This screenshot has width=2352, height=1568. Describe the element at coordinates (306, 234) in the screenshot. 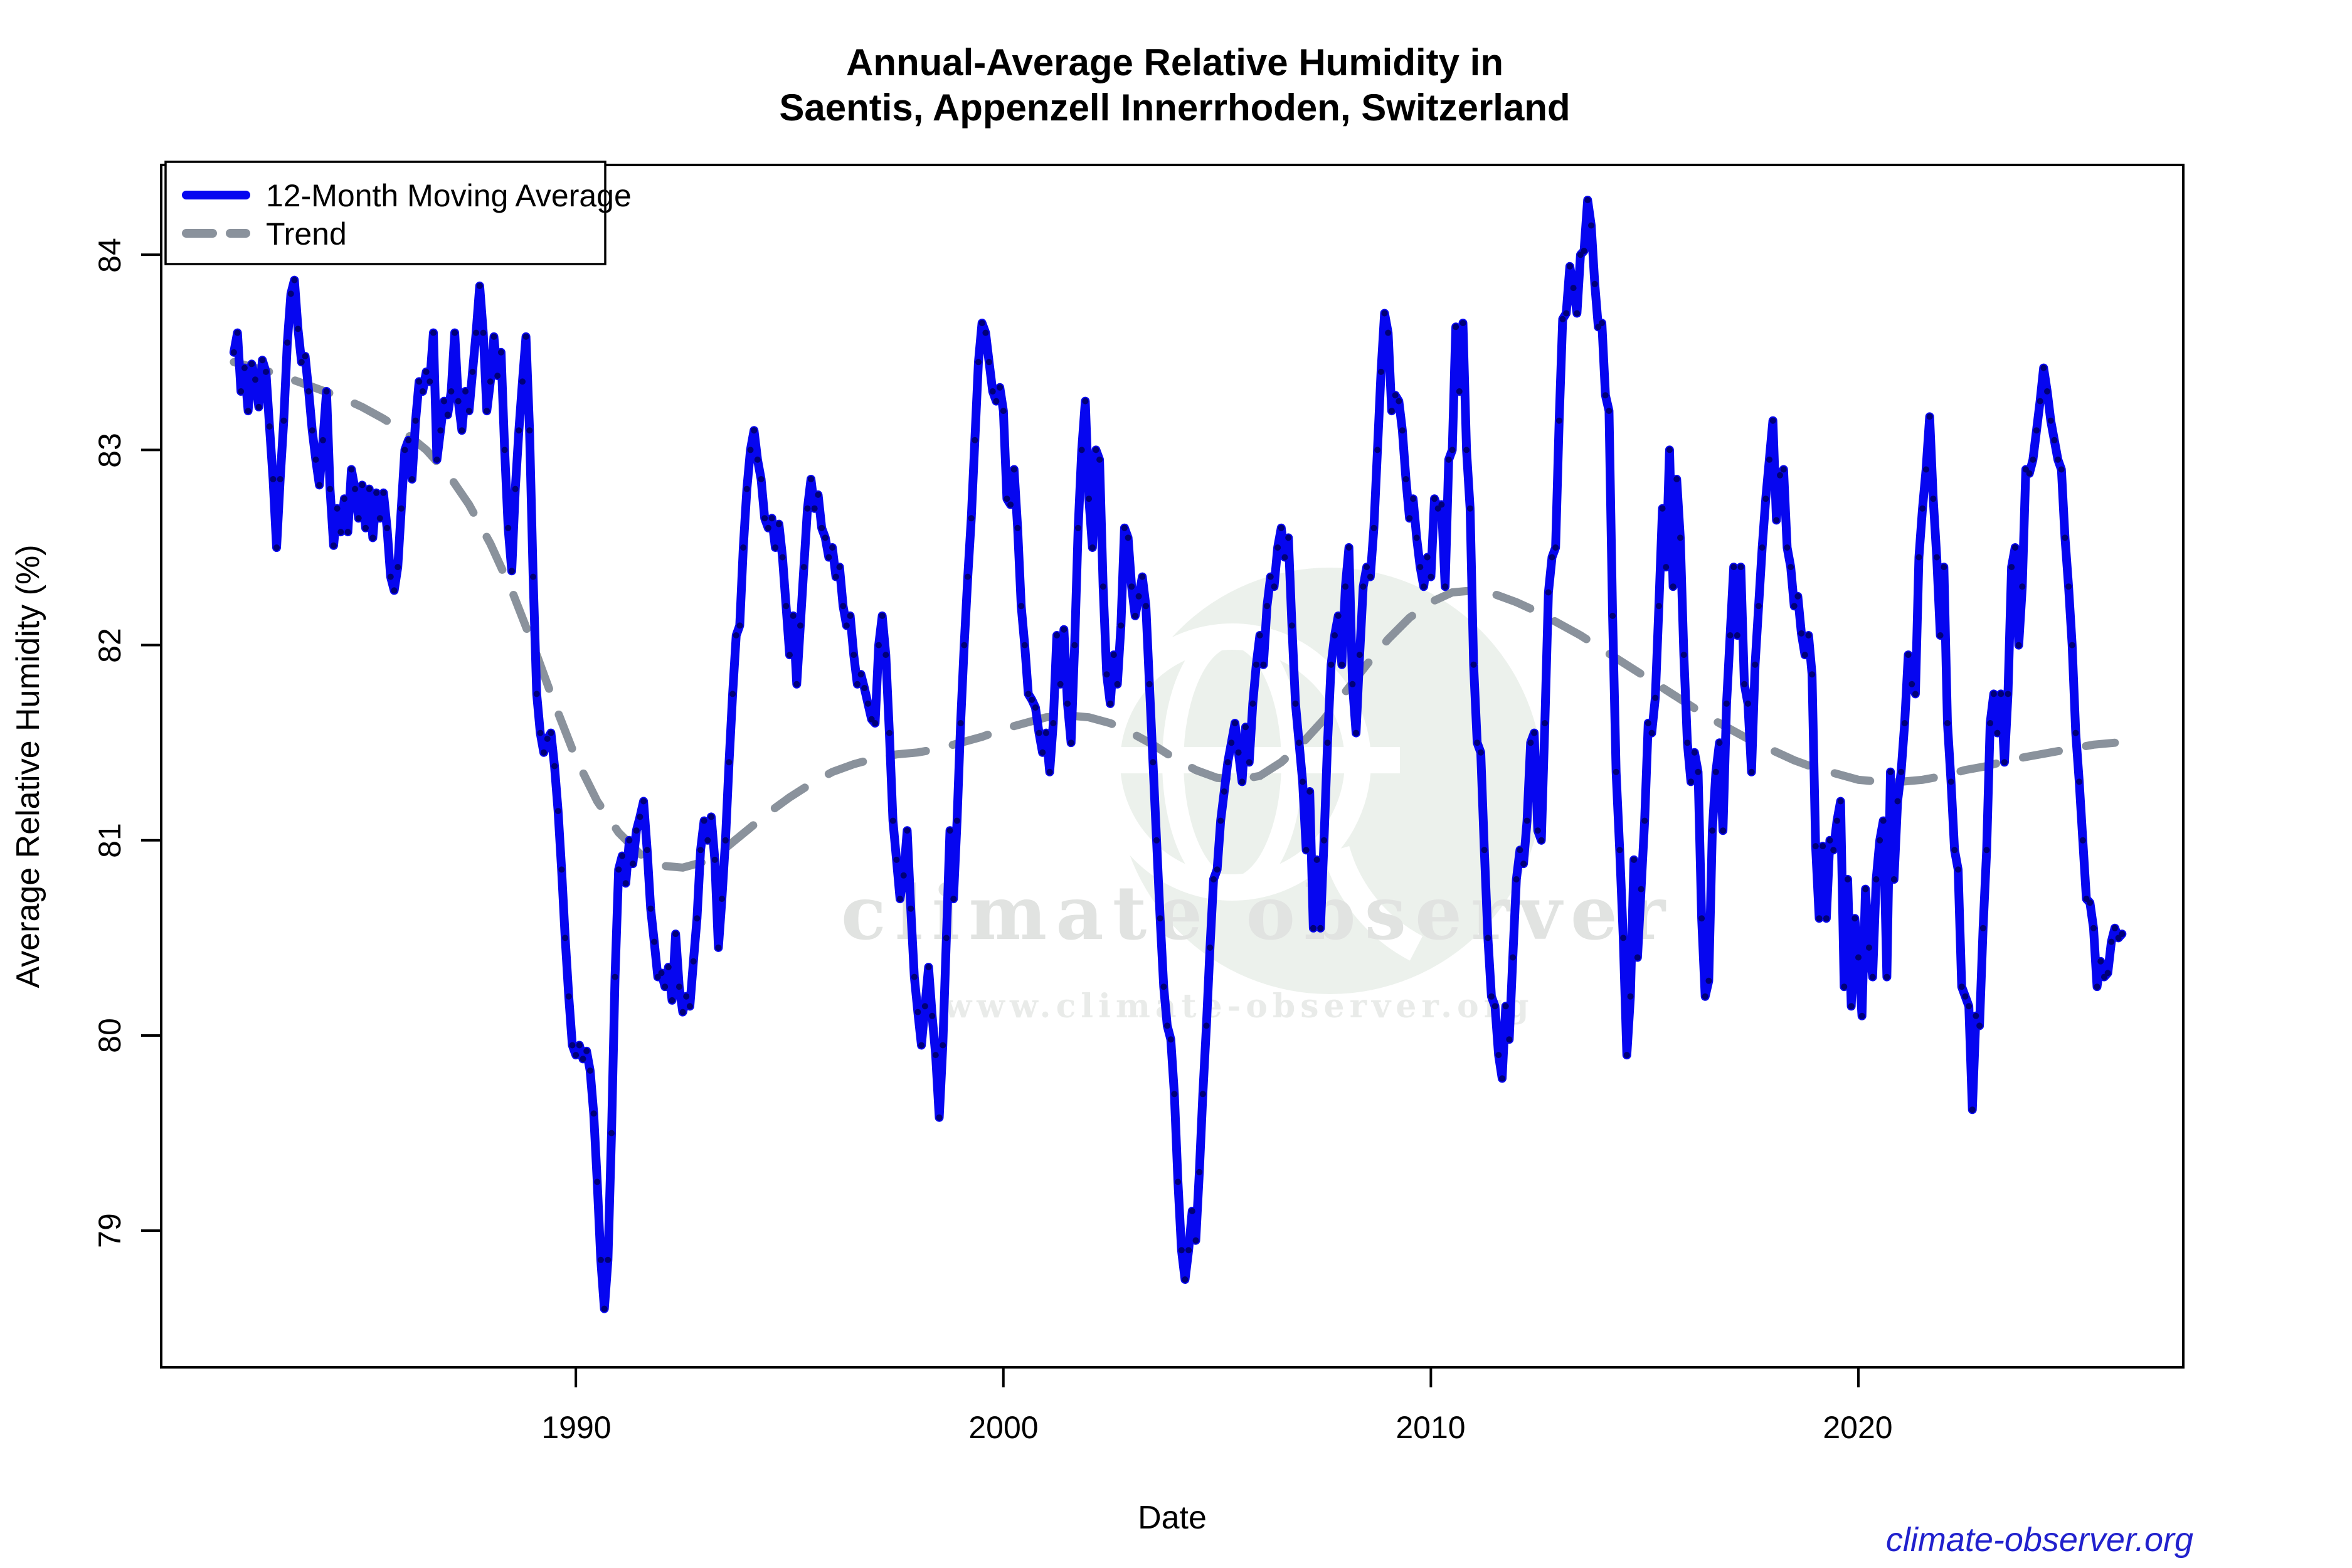

I see `legend-label-trend: Trend` at that location.